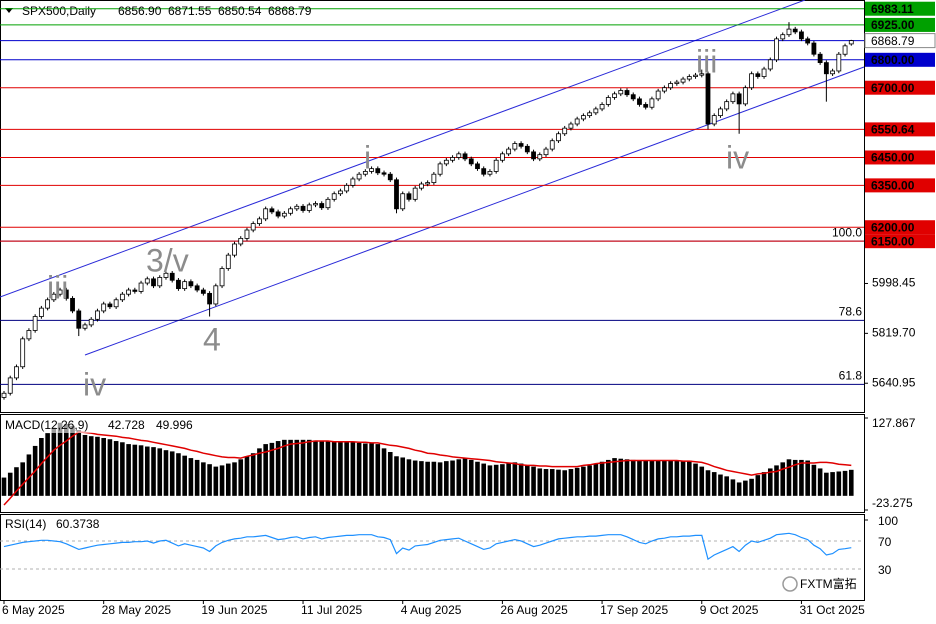 The width and height of the screenshot is (936, 624). Describe the element at coordinates (126, 425) in the screenshot. I see `macd-value: 42.728` at that location.